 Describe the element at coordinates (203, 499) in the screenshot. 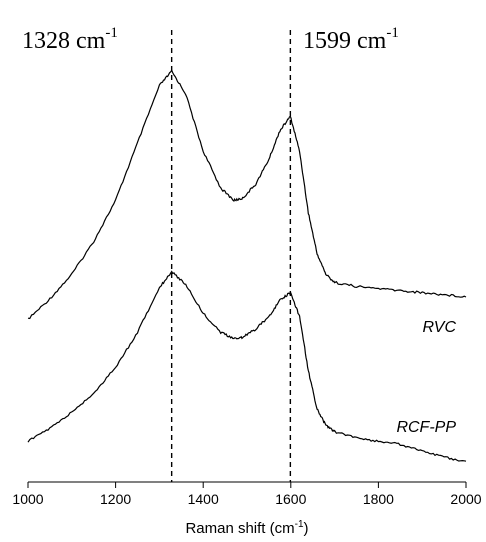

I see `x-tick-label: 1400` at that location.